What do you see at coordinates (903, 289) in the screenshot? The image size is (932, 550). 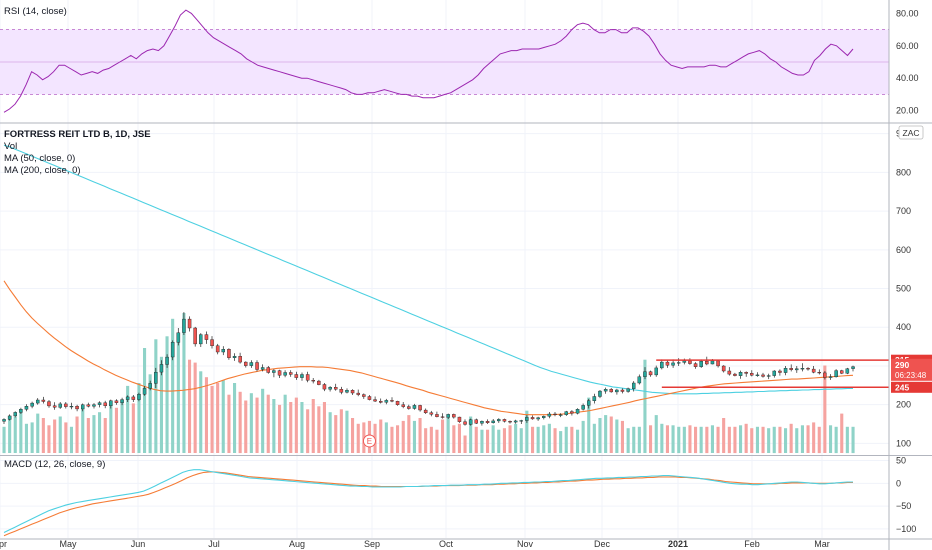 I see `price-y-axis: 900800700600500400300200100` at bounding box center [903, 289].